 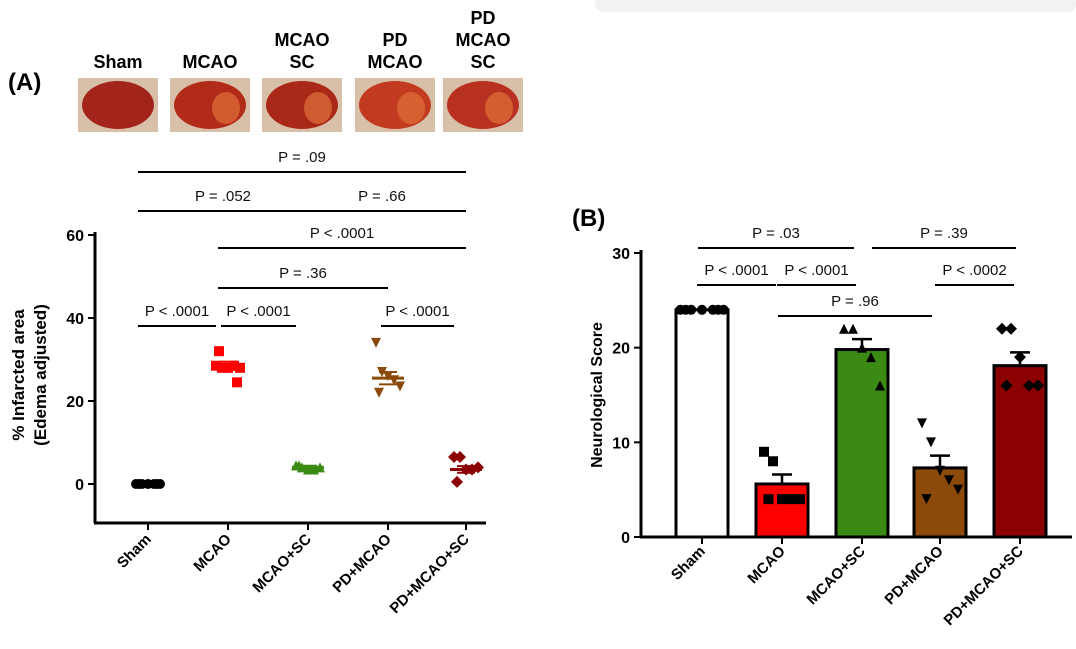 I want to click on x-tick-label-b: Sham, so click(x=688, y=563).